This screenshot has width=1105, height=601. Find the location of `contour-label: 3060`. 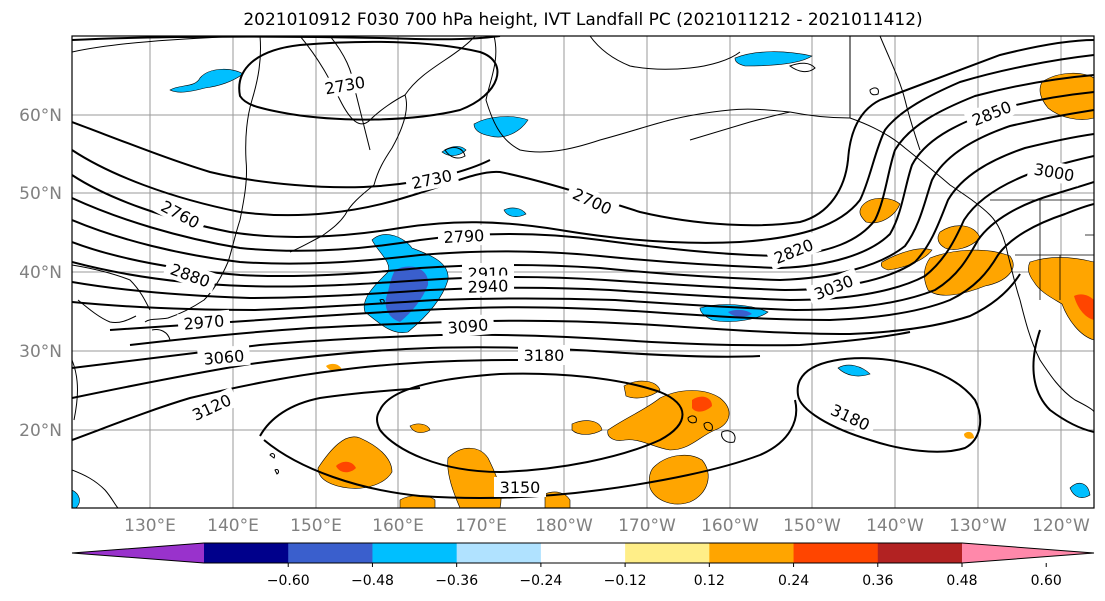

contour-label: 3060 is located at coordinates (224, 357).